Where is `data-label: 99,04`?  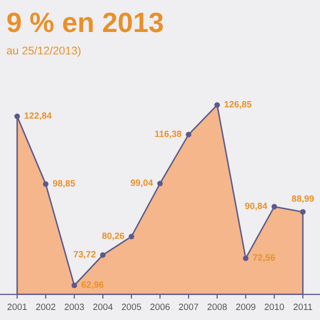 data-label: 99,04 is located at coordinates (142, 184).